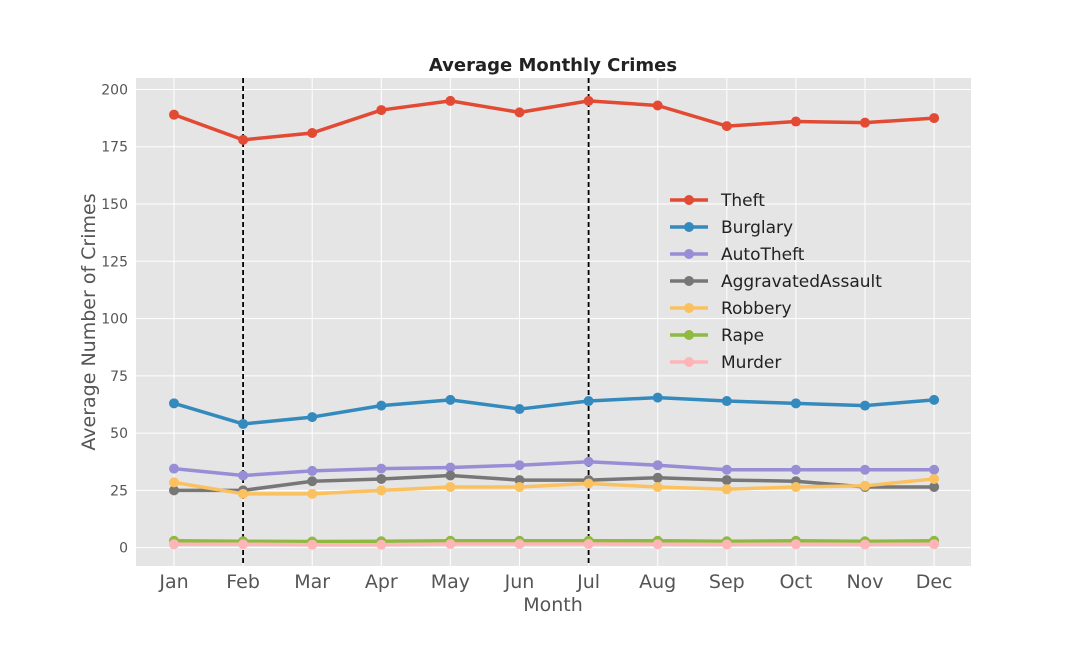 The height and width of the screenshot is (652, 1080). I want to click on legend-marker-rape, so click(689, 335).